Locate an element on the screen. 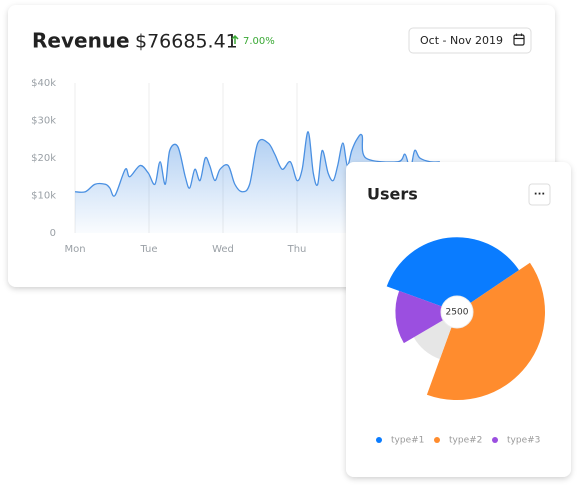 Image resolution: width=579 pixels, height=486 pixels. legend-label: type#3 is located at coordinates (523, 441).